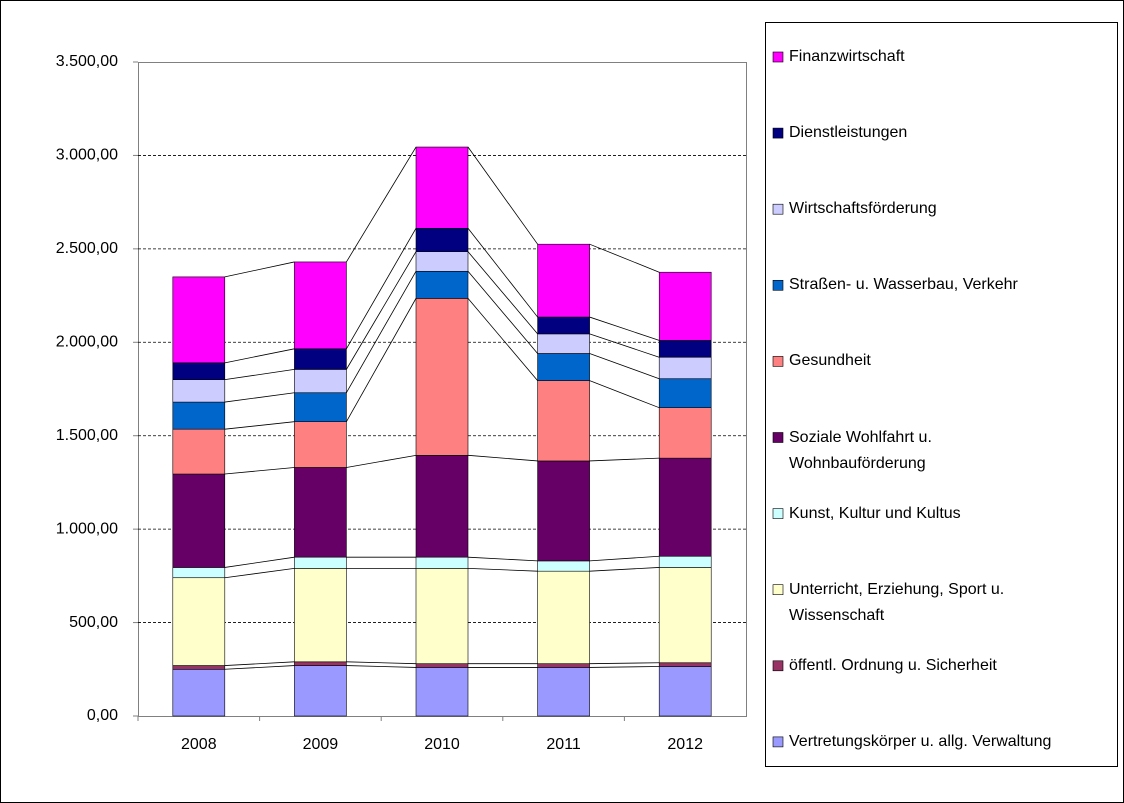 The image size is (1124, 803). Describe the element at coordinates (199, 744) in the screenshot. I see `x-tick-label: 2008` at that location.